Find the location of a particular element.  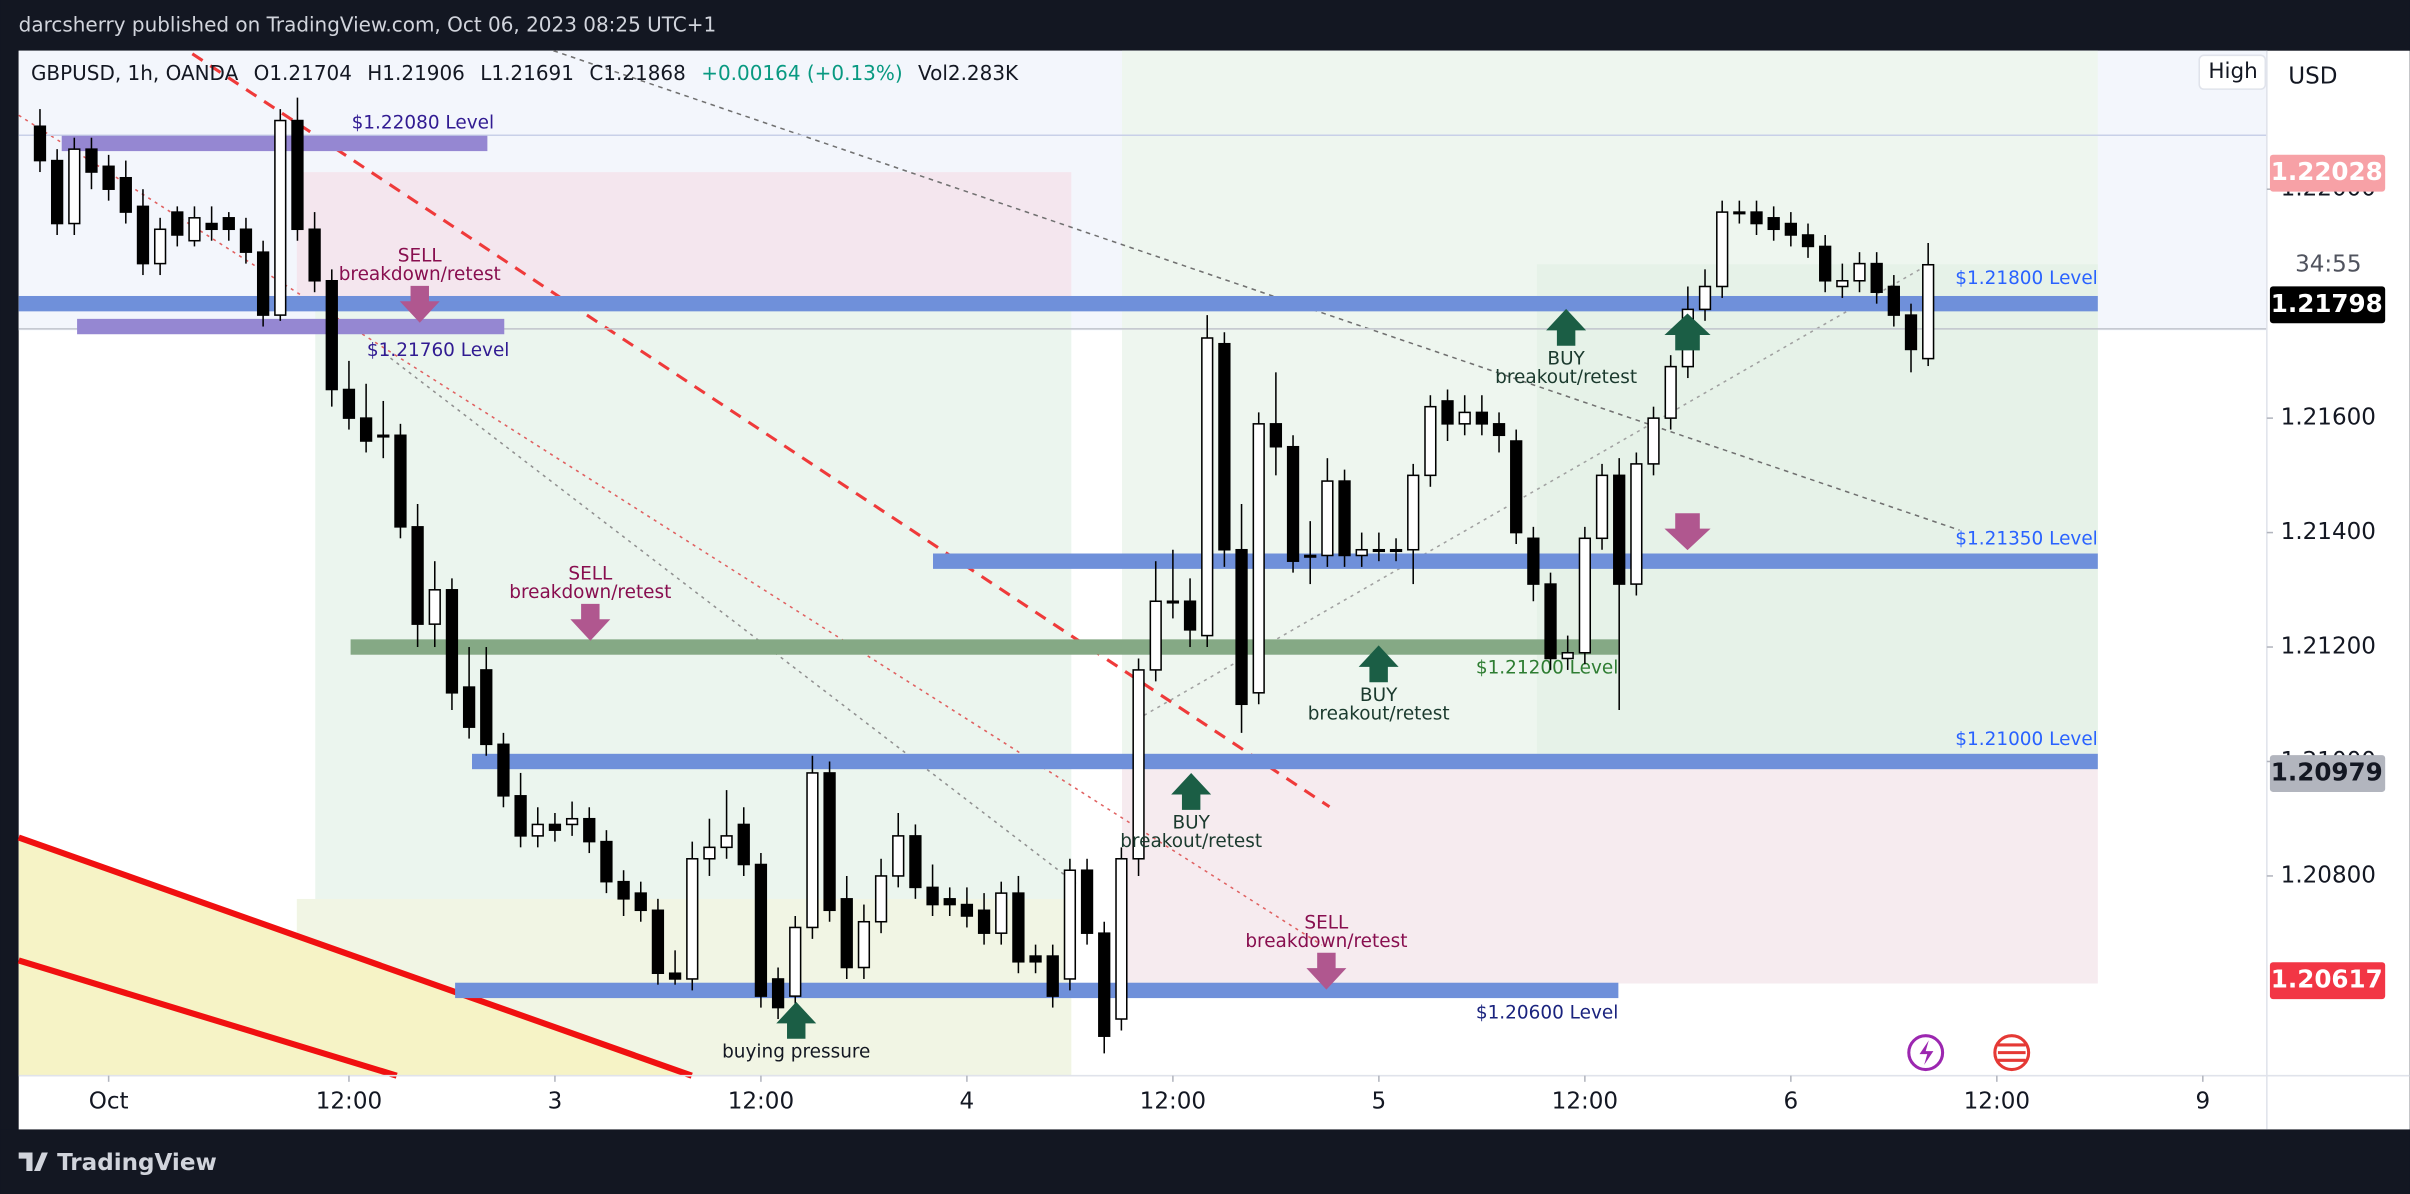

footer-bar is located at coordinates (1205, 1161).